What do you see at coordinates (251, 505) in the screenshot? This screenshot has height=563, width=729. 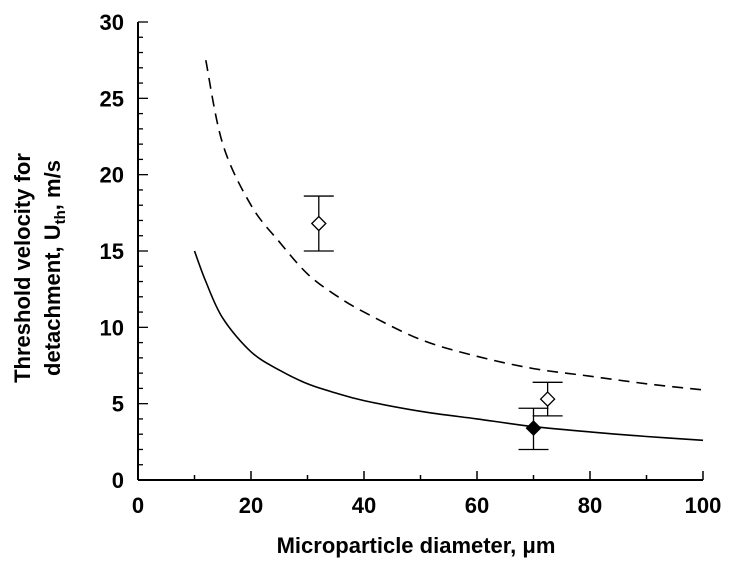 I see `x-tick-label: 20` at bounding box center [251, 505].